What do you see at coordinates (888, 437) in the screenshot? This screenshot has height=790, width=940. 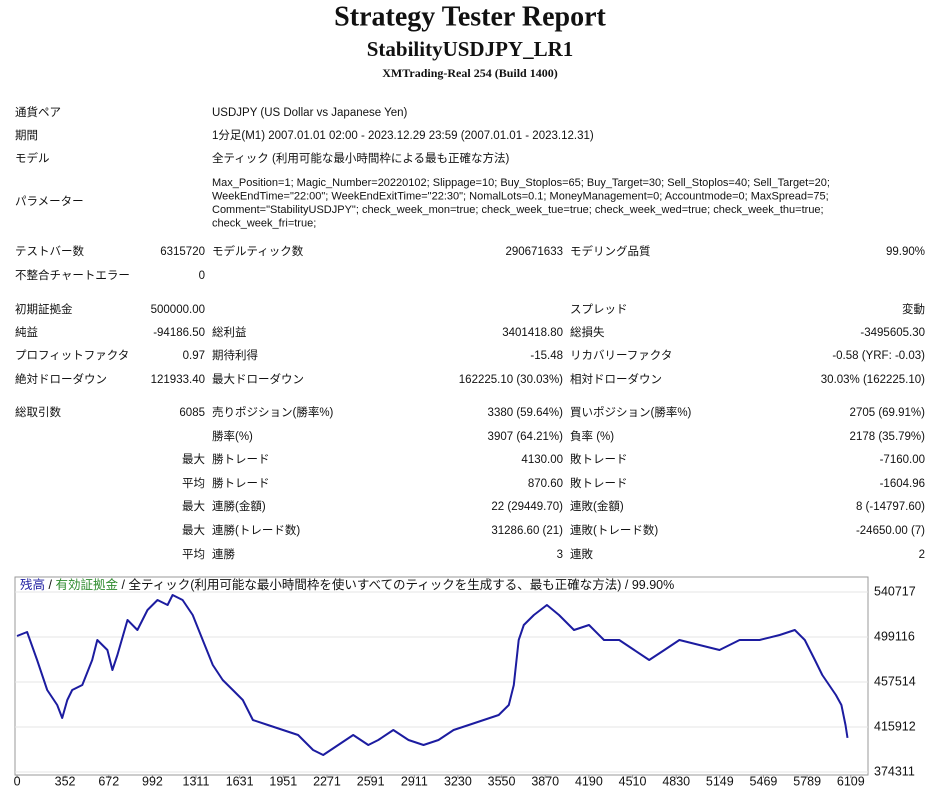 I see `cell-value: 2178 (35.79%)` at bounding box center [888, 437].